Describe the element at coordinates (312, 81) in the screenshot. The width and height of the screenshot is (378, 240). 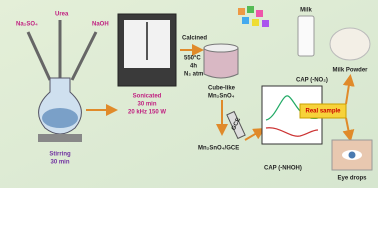
I see `analyte-label: CAP (-NO₂)` at that location.